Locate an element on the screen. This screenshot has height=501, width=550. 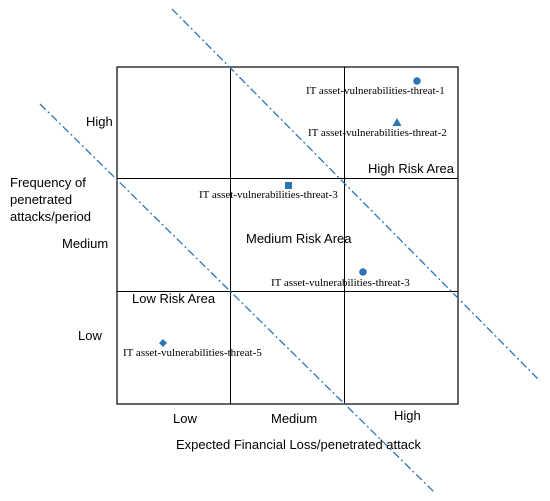
threat-1-label: IT asset-vulnerabilities-threat-1 is located at coordinates (375, 91).